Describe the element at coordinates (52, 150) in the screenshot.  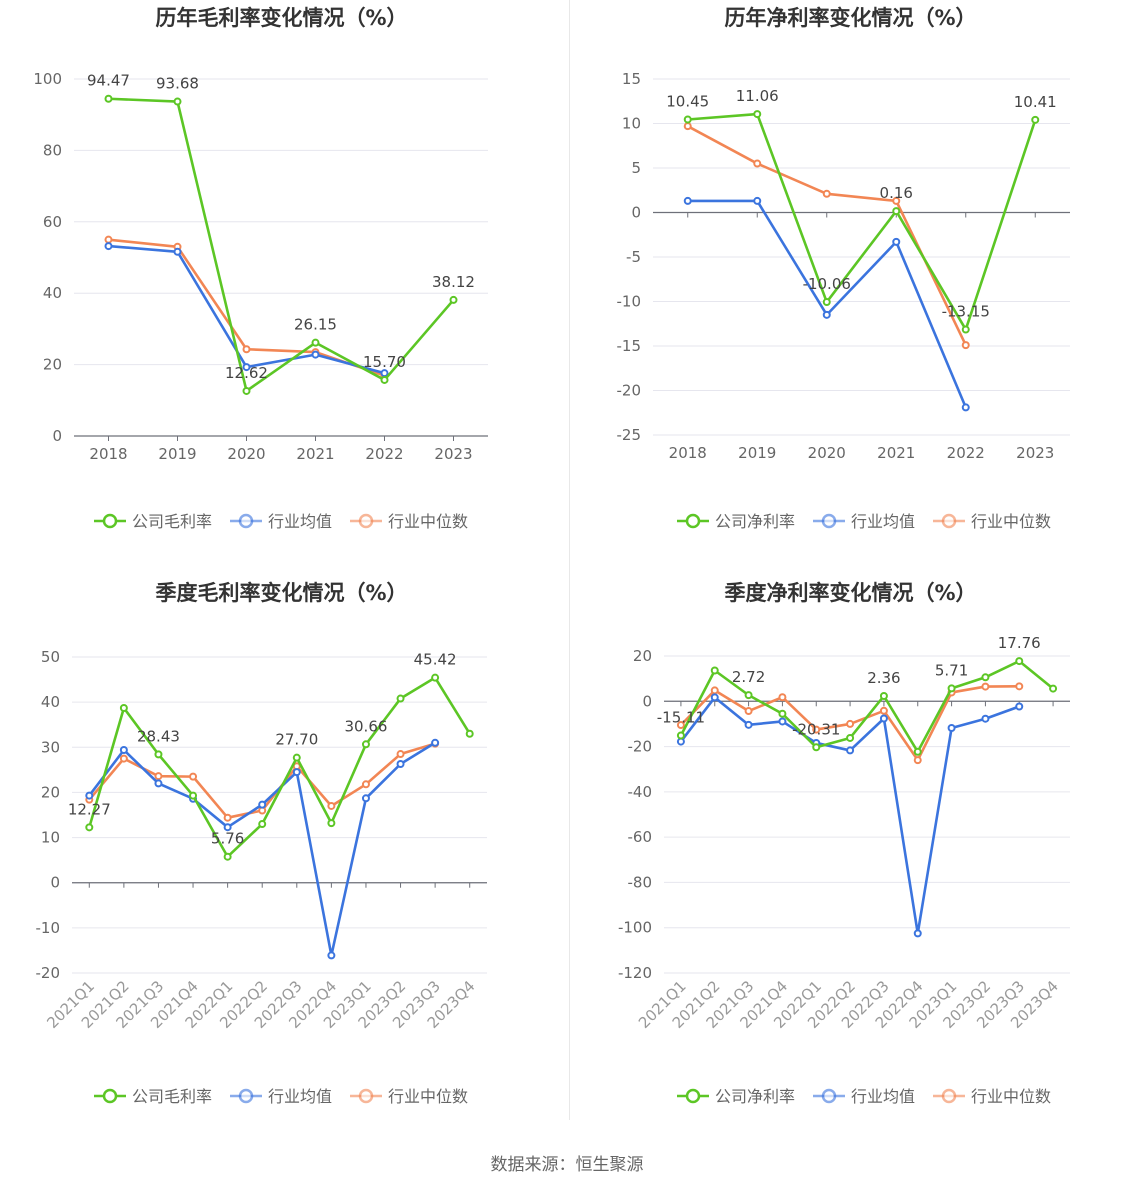
I see `y-tick-label: 80` at that location.